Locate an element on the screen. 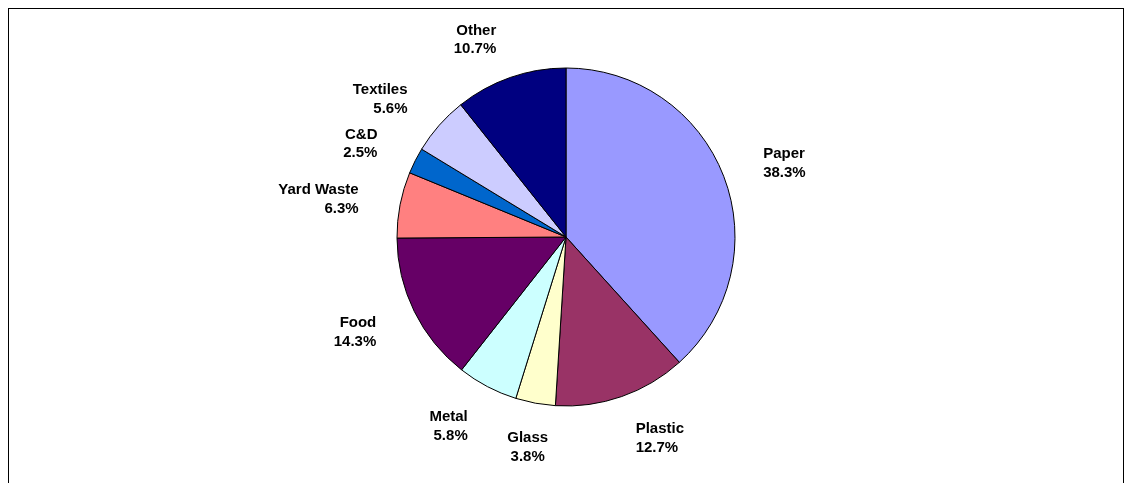 The image size is (1132, 491). slice-label: Paper is located at coordinates (784, 153).